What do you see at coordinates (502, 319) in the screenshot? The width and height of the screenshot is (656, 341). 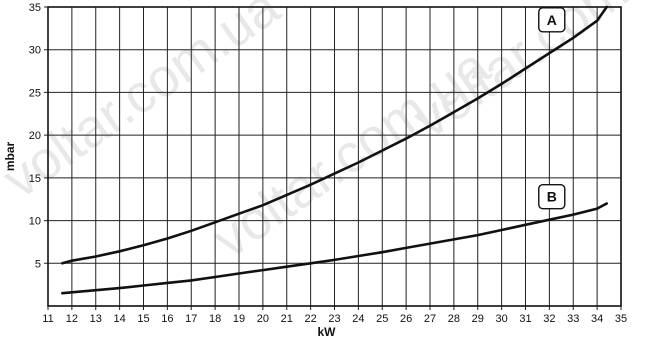 I see `x-tick-label: 30` at bounding box center [502, 319].